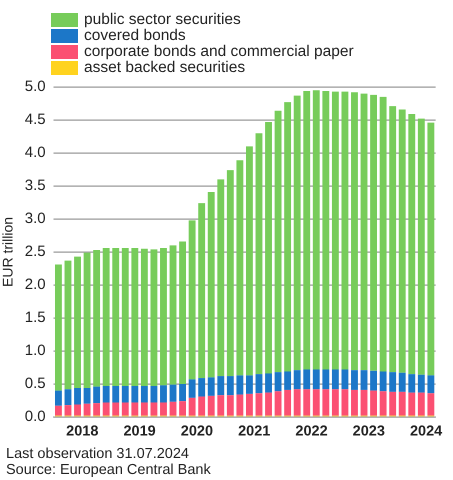  Describe the element at coordinates (219, 51) in the screenshot. I see `legend-label: corporate bonds and commercial paper` at that location.